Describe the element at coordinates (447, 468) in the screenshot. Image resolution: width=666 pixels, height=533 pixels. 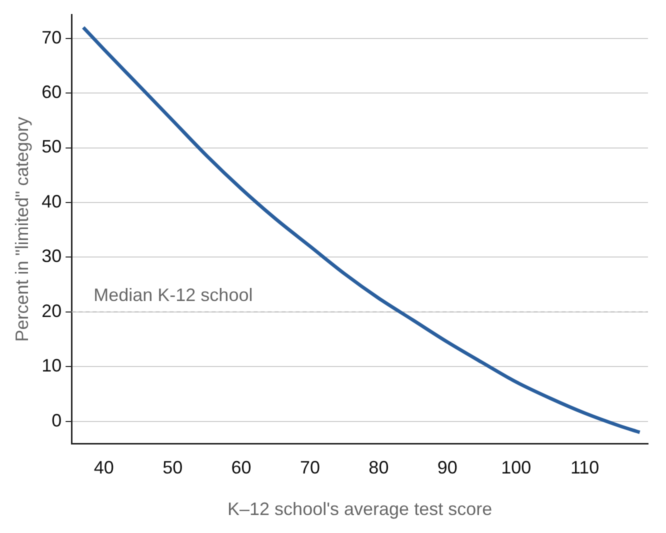
I see `x-tick-label: 90` at that location.